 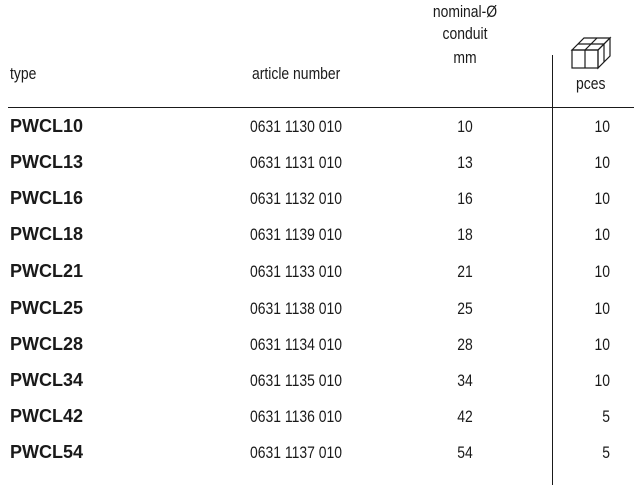 What do you see at coordinates (465, 126) in the screenshot?
I see `nominal-cell: 10` at bounding box center [465, 126].